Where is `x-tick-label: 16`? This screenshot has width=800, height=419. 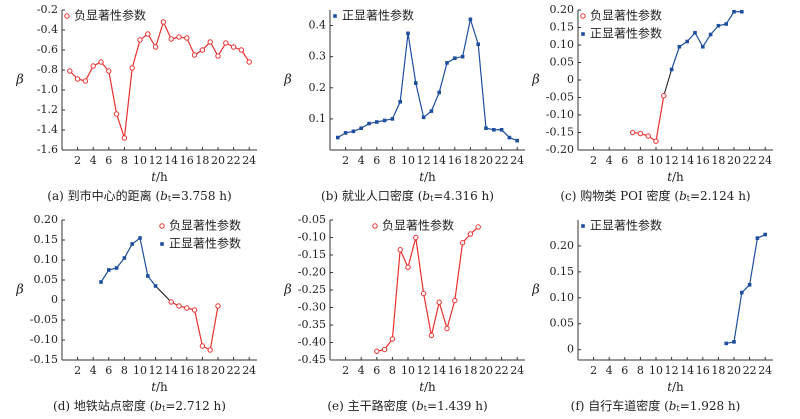
x-tick-label: 16 is located at coordinates (187, 160).